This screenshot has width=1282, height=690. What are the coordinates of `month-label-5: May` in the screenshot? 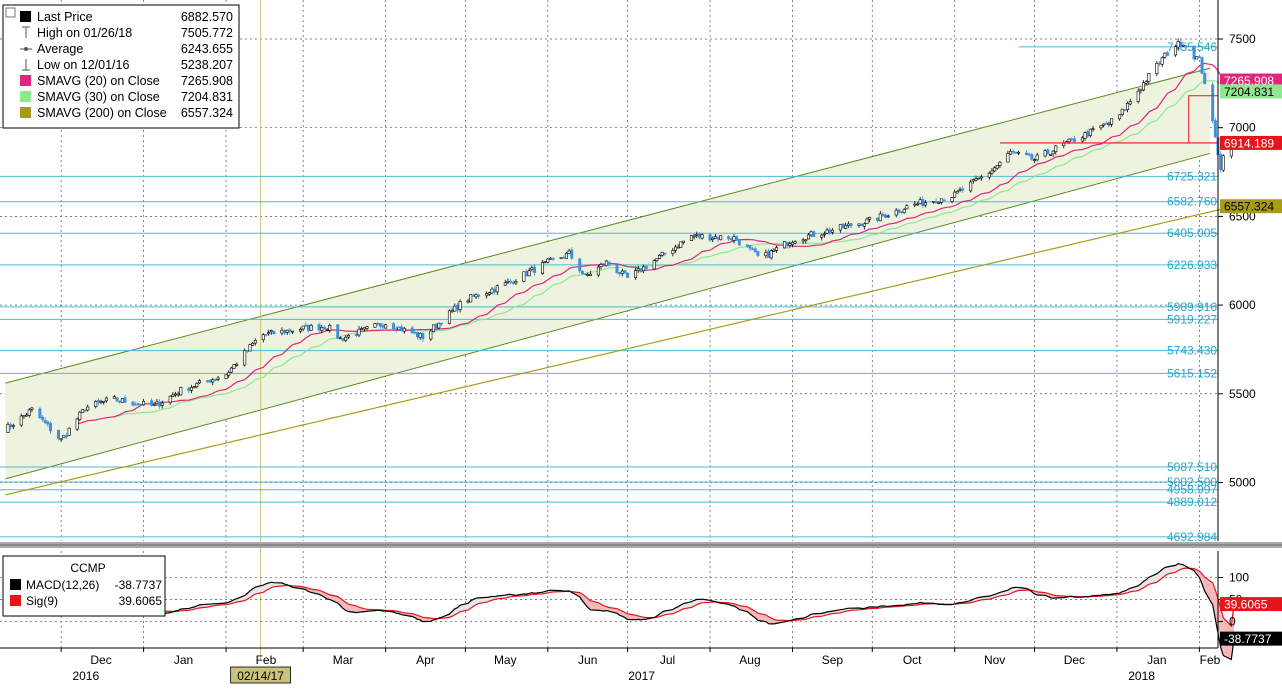 It's located at (505, 660).